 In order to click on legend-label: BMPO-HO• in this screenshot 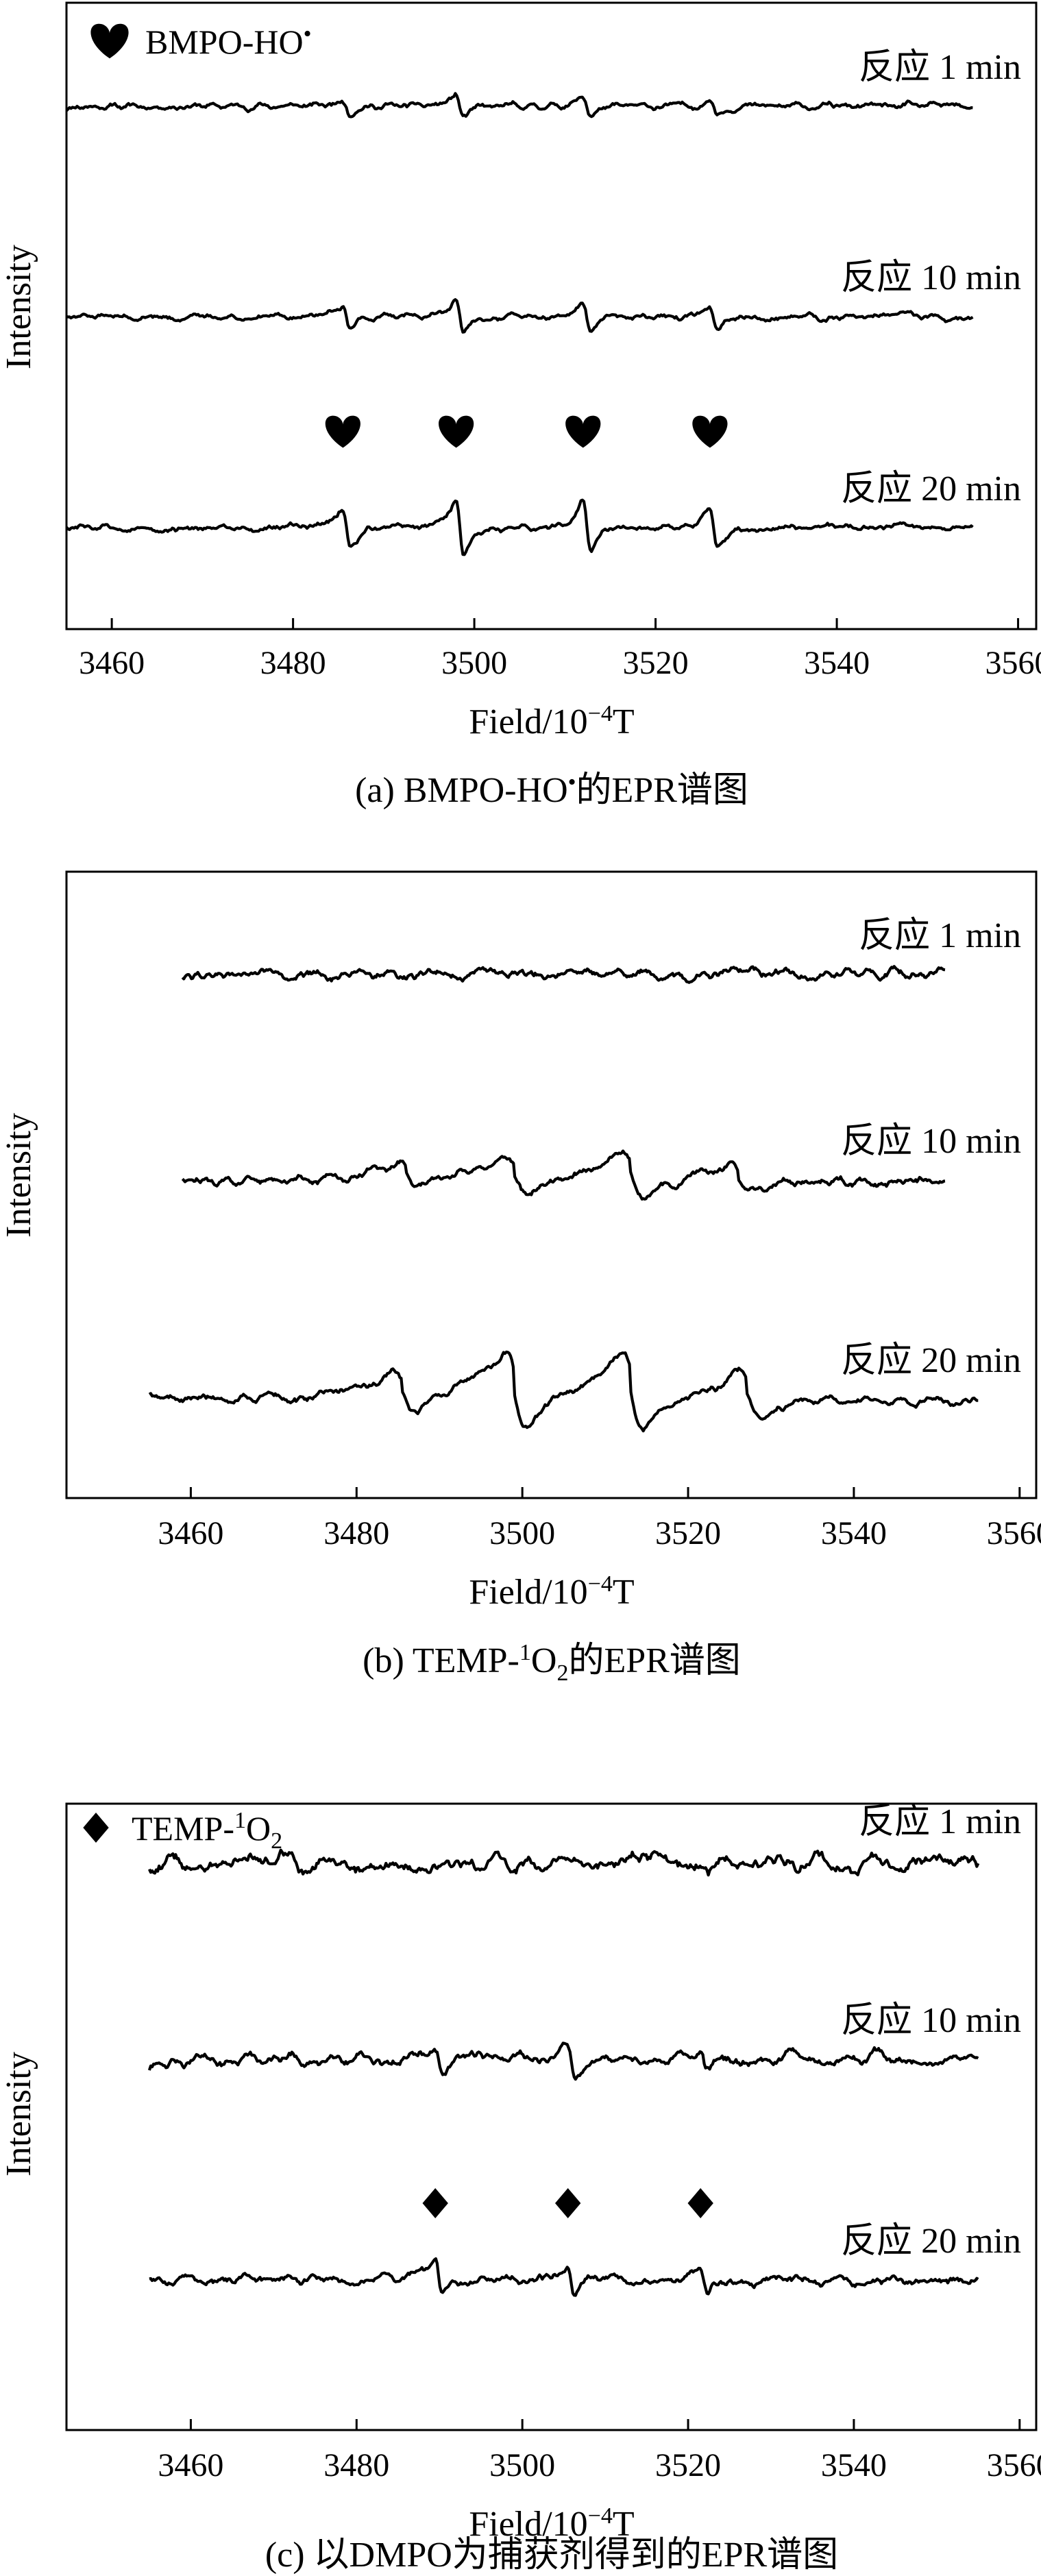, I will do `click(228, 41)`.